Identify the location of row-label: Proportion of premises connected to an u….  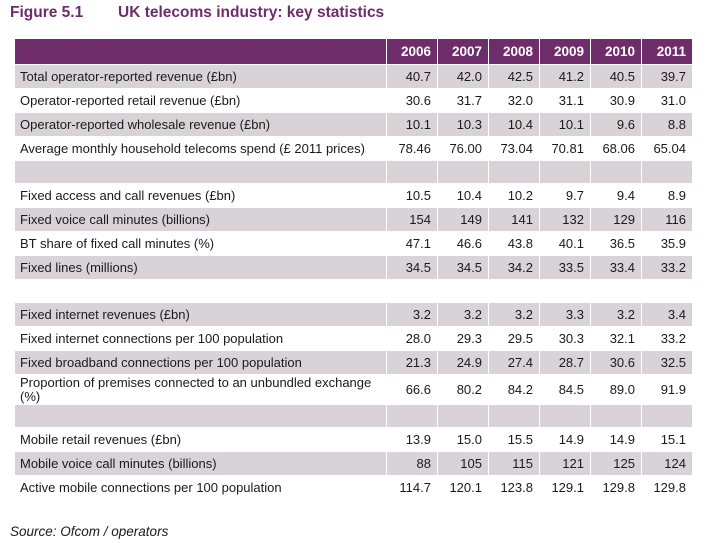
(200, 389).